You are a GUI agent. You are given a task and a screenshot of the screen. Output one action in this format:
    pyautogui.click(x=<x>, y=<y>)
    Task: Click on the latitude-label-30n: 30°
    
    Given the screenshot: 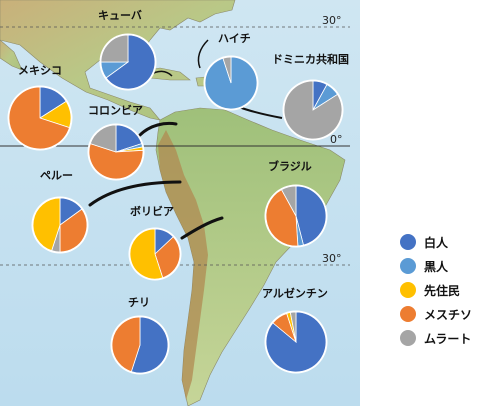 What is the action you would take?
    pyautogui.click(x=332, y=20)
    